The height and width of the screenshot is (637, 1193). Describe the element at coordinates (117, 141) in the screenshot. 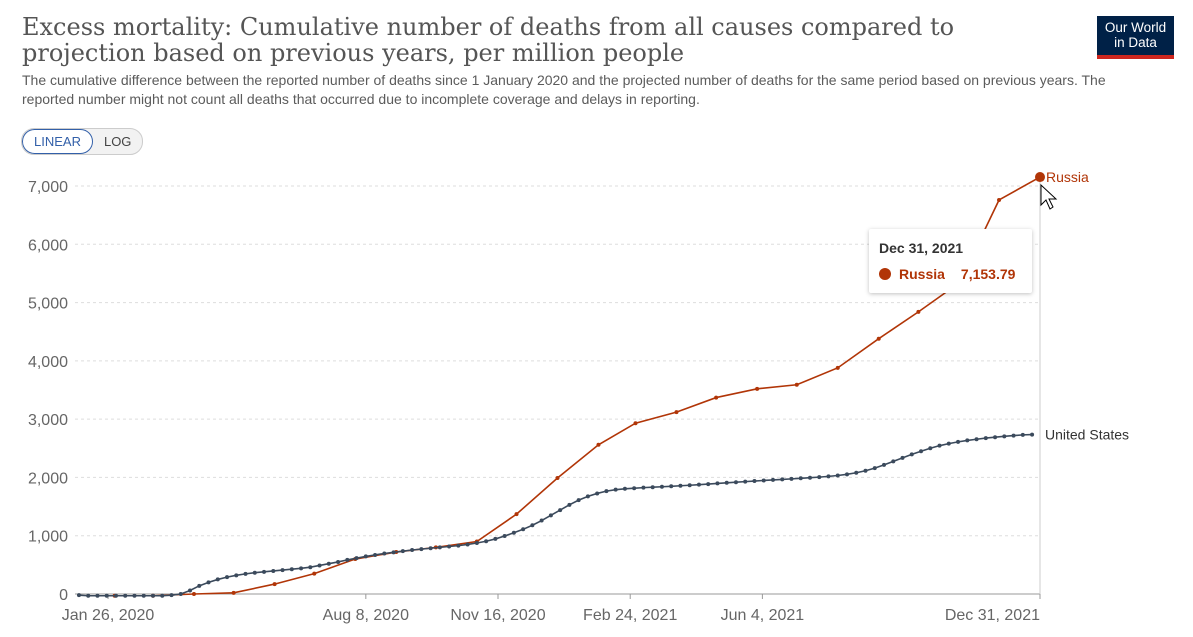

I see `log-scale-button: LOG` at that location.